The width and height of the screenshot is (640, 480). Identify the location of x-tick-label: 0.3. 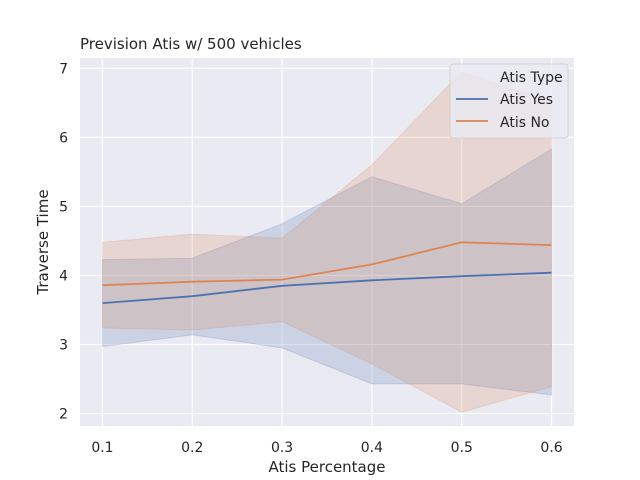
(282, 448).